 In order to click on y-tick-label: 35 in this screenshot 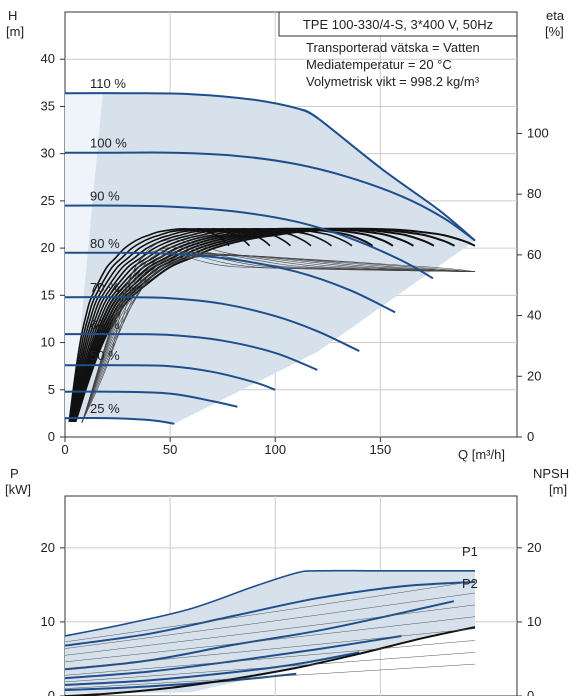, I will do `click(48, 105)`.